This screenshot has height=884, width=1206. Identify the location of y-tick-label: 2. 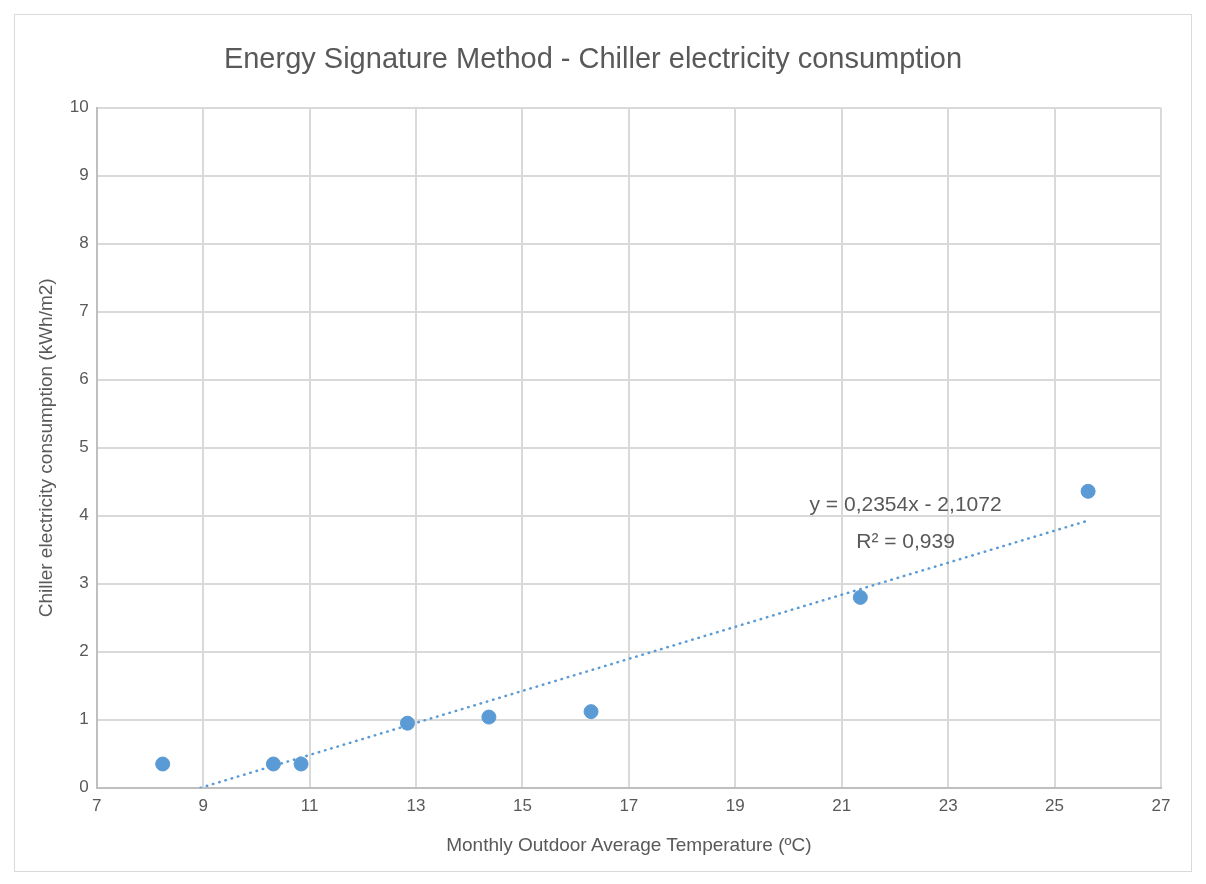
(84, 651).